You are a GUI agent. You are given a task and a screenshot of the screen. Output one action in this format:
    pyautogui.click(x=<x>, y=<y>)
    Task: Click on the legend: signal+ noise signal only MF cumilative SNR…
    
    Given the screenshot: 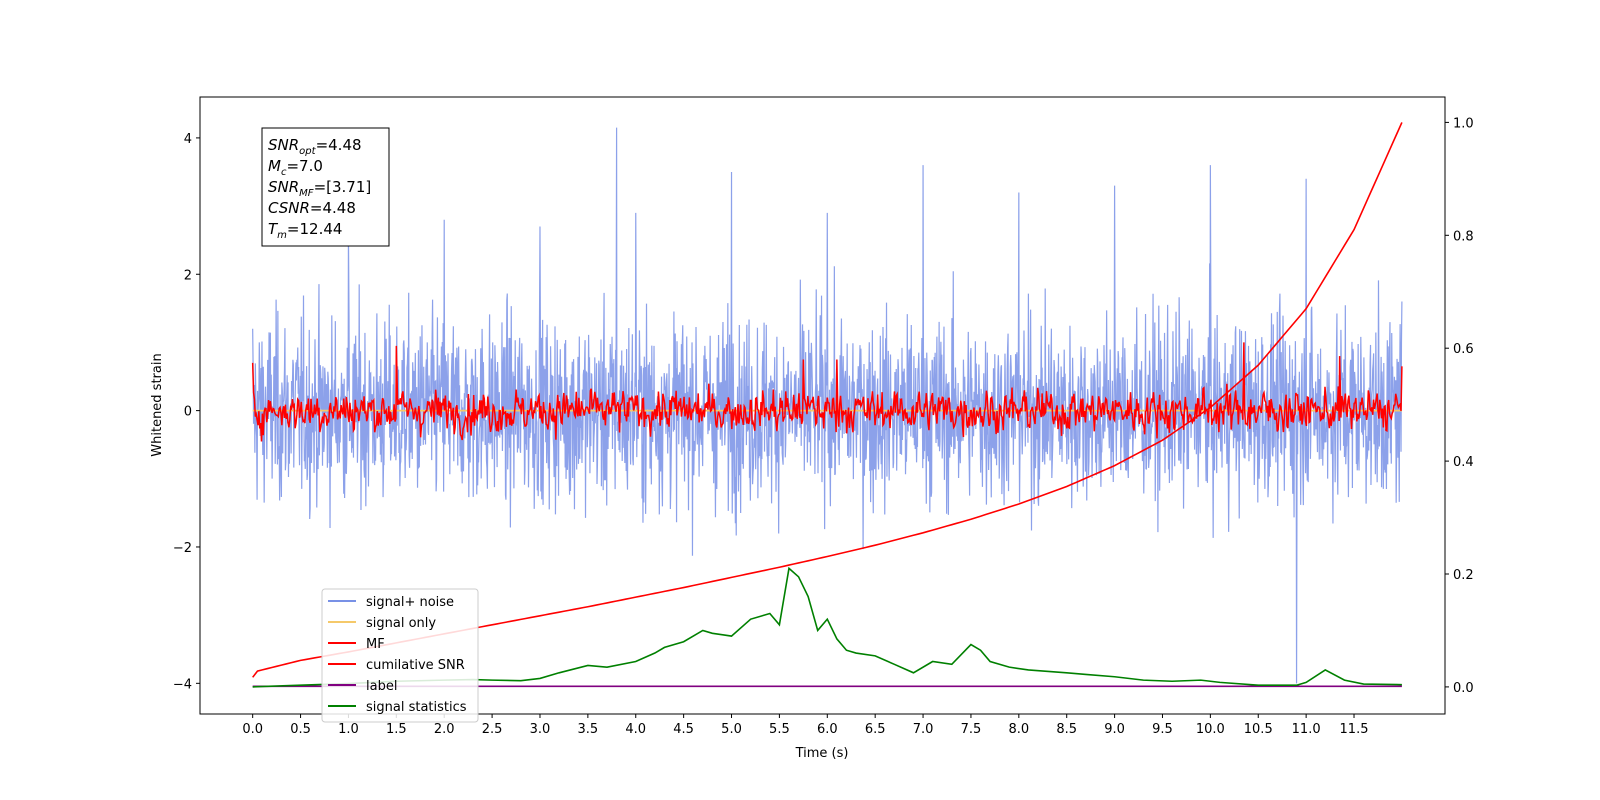 What is the action you would take?
    pyautogui.click(x=400, y=655)
    